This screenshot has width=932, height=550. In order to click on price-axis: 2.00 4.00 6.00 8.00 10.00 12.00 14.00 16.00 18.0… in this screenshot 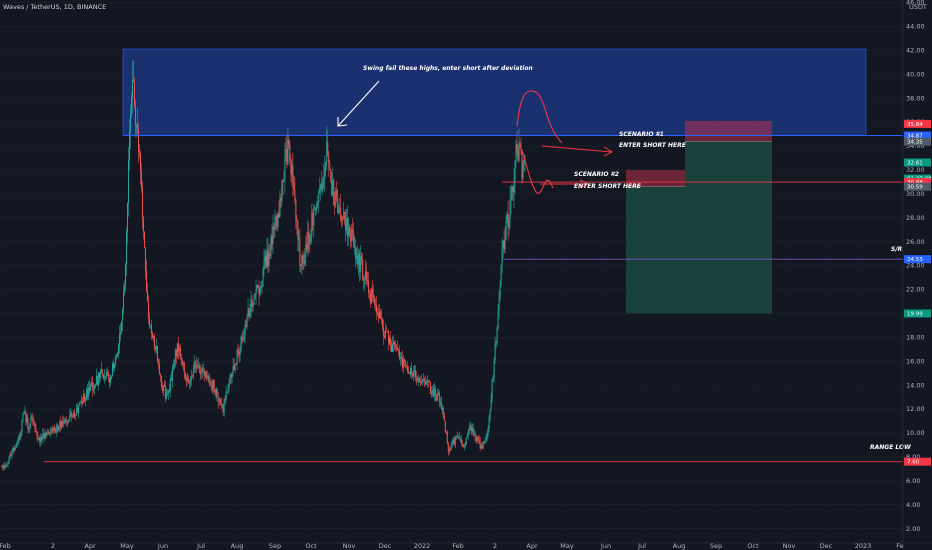, I will do `click(913, 271)`.